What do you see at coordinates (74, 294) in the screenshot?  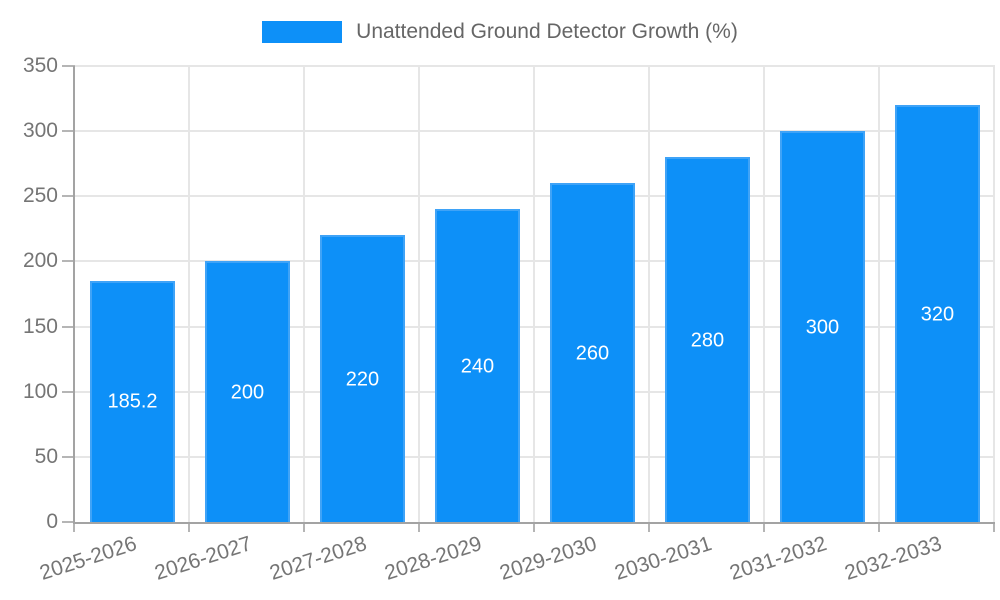 I see `y-axis` at bounding box center [74, 294].